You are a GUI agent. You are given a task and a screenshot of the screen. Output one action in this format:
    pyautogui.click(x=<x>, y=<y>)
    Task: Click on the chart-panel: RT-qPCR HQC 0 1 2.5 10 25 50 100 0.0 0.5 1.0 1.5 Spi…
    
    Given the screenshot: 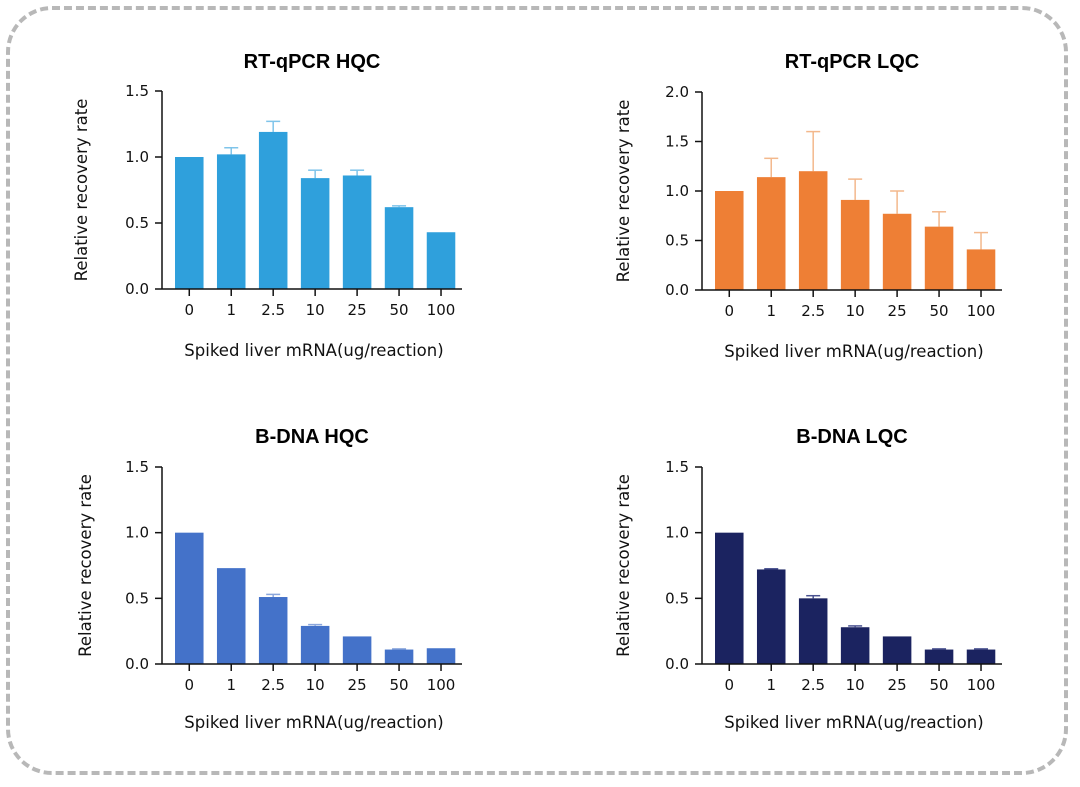 What is the action you would take?
    pyautogui.click(x=267, y=205)
    